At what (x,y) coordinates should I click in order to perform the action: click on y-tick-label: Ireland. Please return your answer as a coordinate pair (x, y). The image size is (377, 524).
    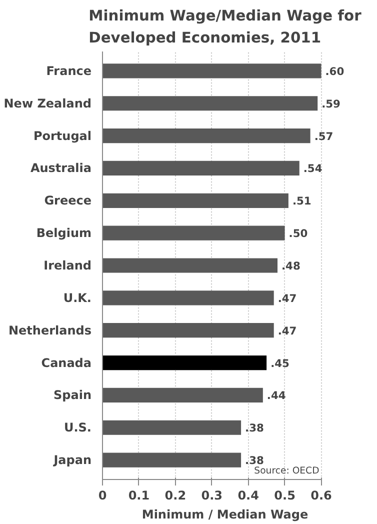
    Looking at the image, I should click on (68, 265).